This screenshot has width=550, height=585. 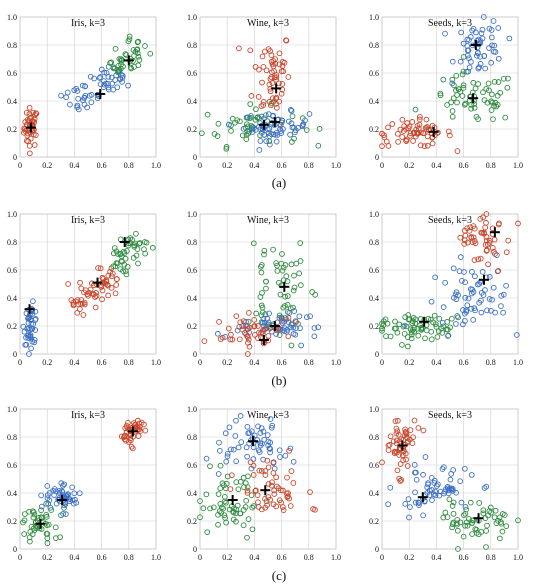 I want to click on y-tick-label: 1.0, so click(x=12, y=214).